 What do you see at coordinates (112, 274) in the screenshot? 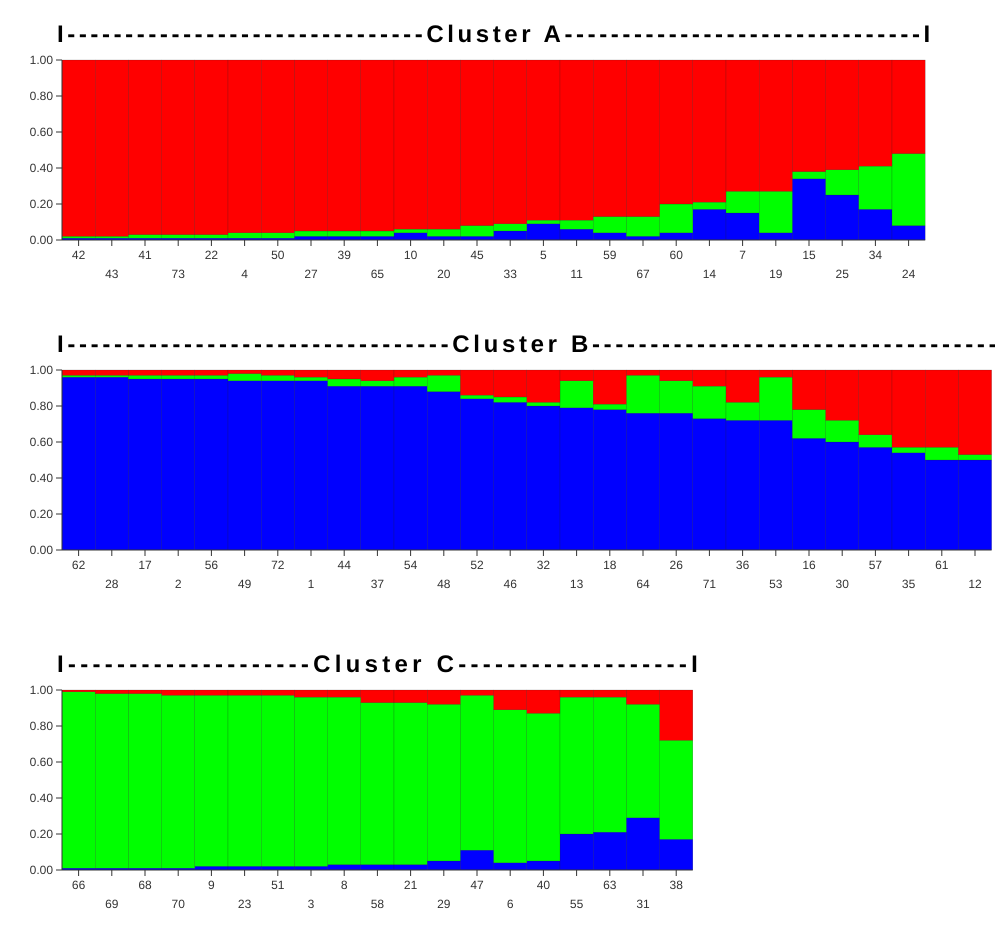
I see `x-tick-label: 43` at bounding box center [112, 274].